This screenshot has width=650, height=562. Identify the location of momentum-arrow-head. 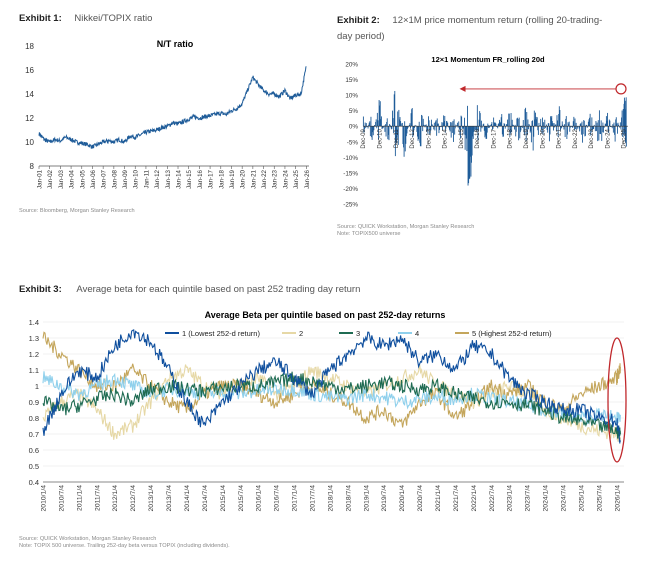
(462, 88).